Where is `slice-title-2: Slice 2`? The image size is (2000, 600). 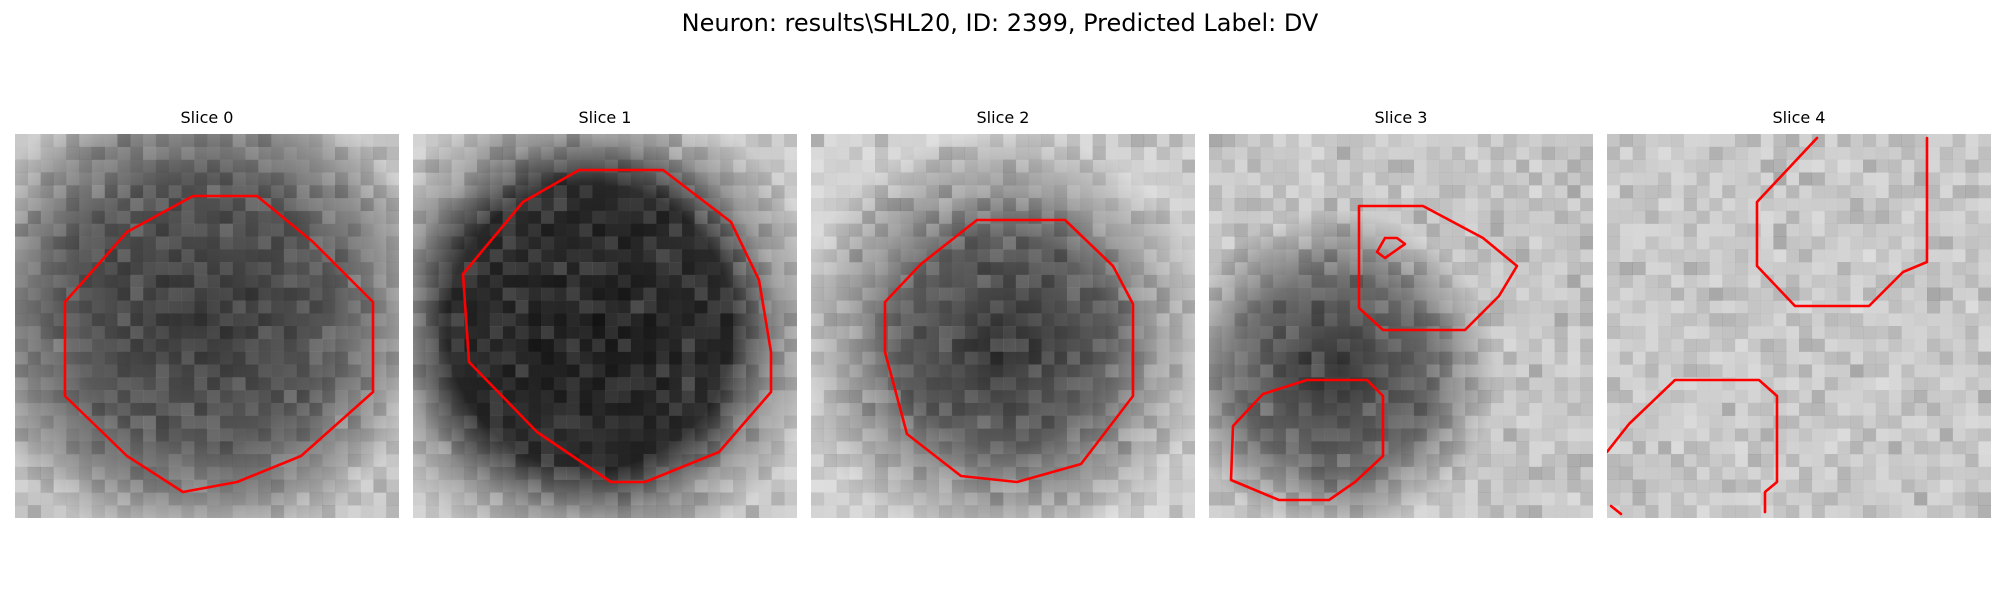
slice-title-2: Slice 2 is located at coordinates (1003, 117).